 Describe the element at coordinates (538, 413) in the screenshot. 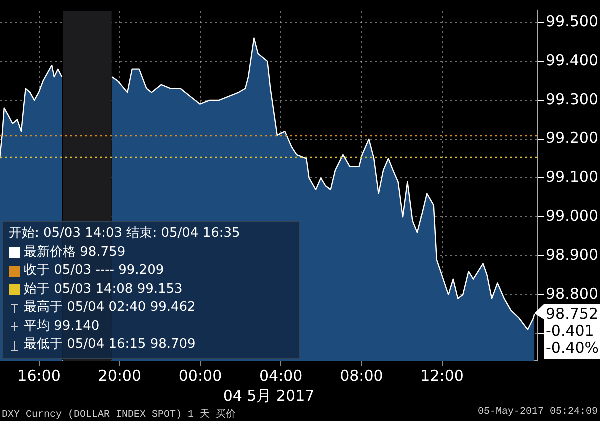

I see `text: 05-May-2017 05:24:09` at that location.